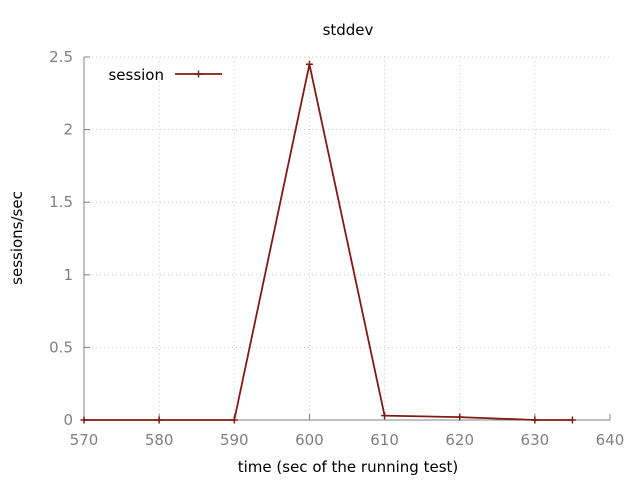 The width and height of the screenshot is (640, 480). What do you see at coordinates (68, 130) in the screenshot?
I see `y-tick-label: 2` at bounding box center [68, 130].